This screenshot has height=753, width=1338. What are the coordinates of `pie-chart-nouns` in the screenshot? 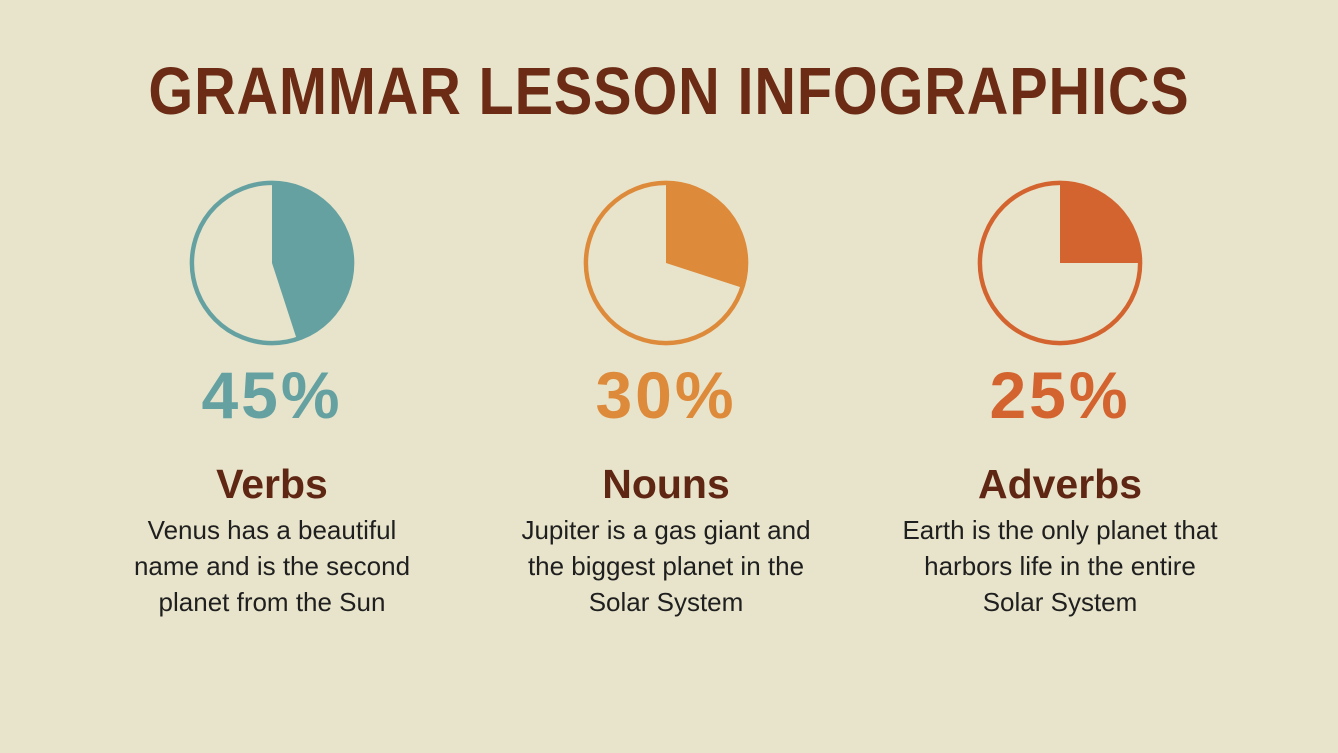 It's located at (666, 263).